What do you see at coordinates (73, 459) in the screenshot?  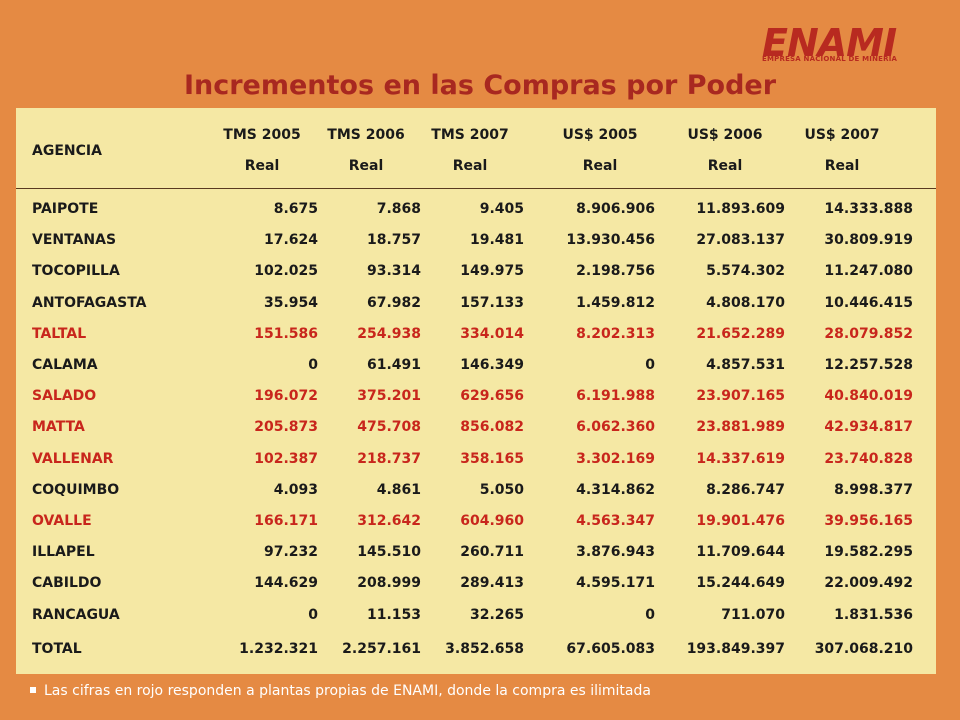 I see `agency-name: VALLENAR` at bounding box center [73, 459].